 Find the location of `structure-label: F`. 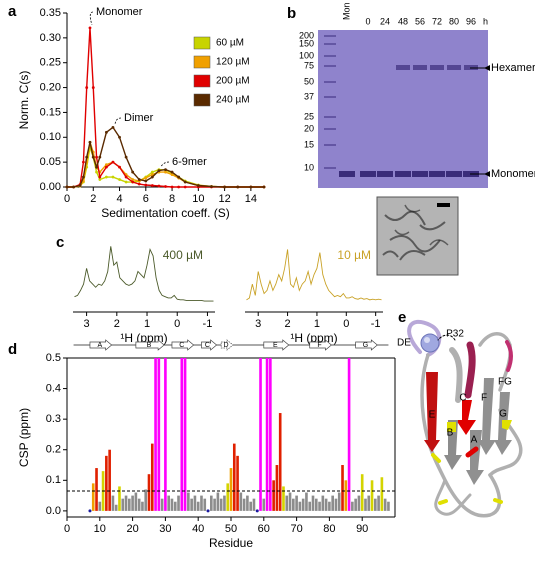

structure-label: F is located at coordinates (484, 398).